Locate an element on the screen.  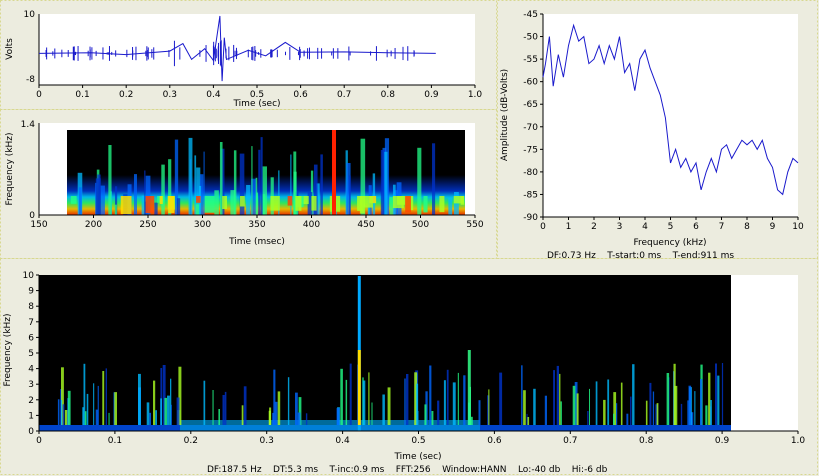
waveform-y-tick-bottom: -8 is located at coordinates (30, 80).